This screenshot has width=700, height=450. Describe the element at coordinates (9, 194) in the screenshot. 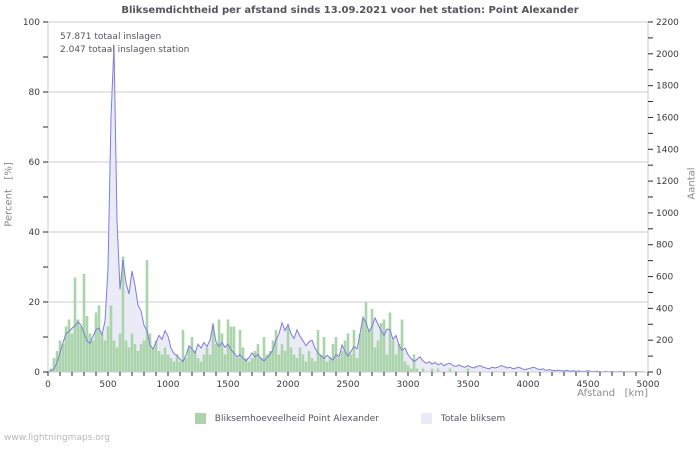

I see `left-axis-title: Percent [%]` at that location.